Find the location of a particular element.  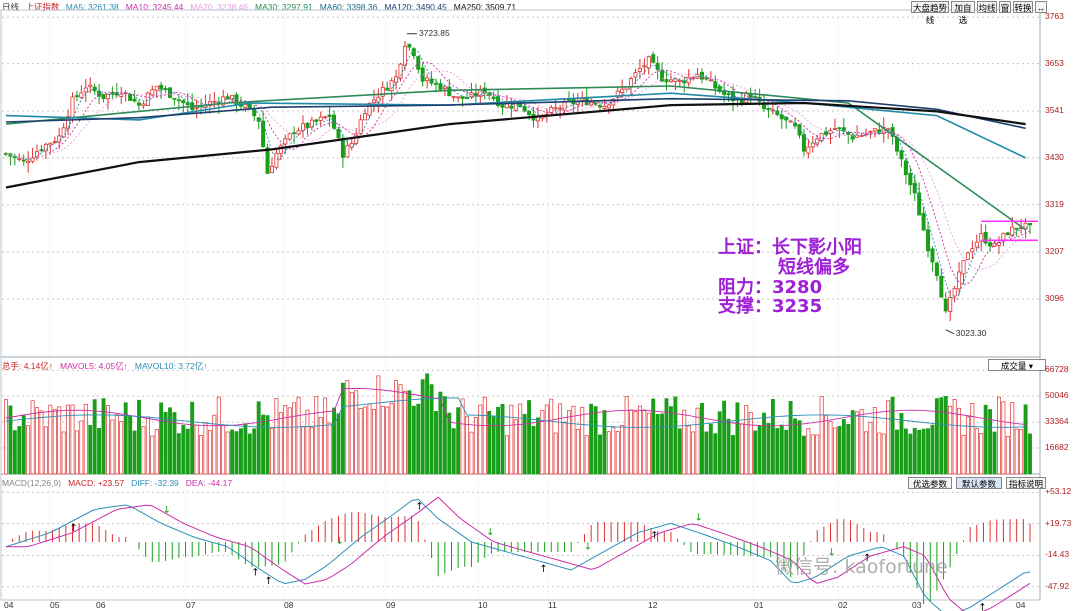

cross-marker: ↓ is located at coordinates (490, 532).